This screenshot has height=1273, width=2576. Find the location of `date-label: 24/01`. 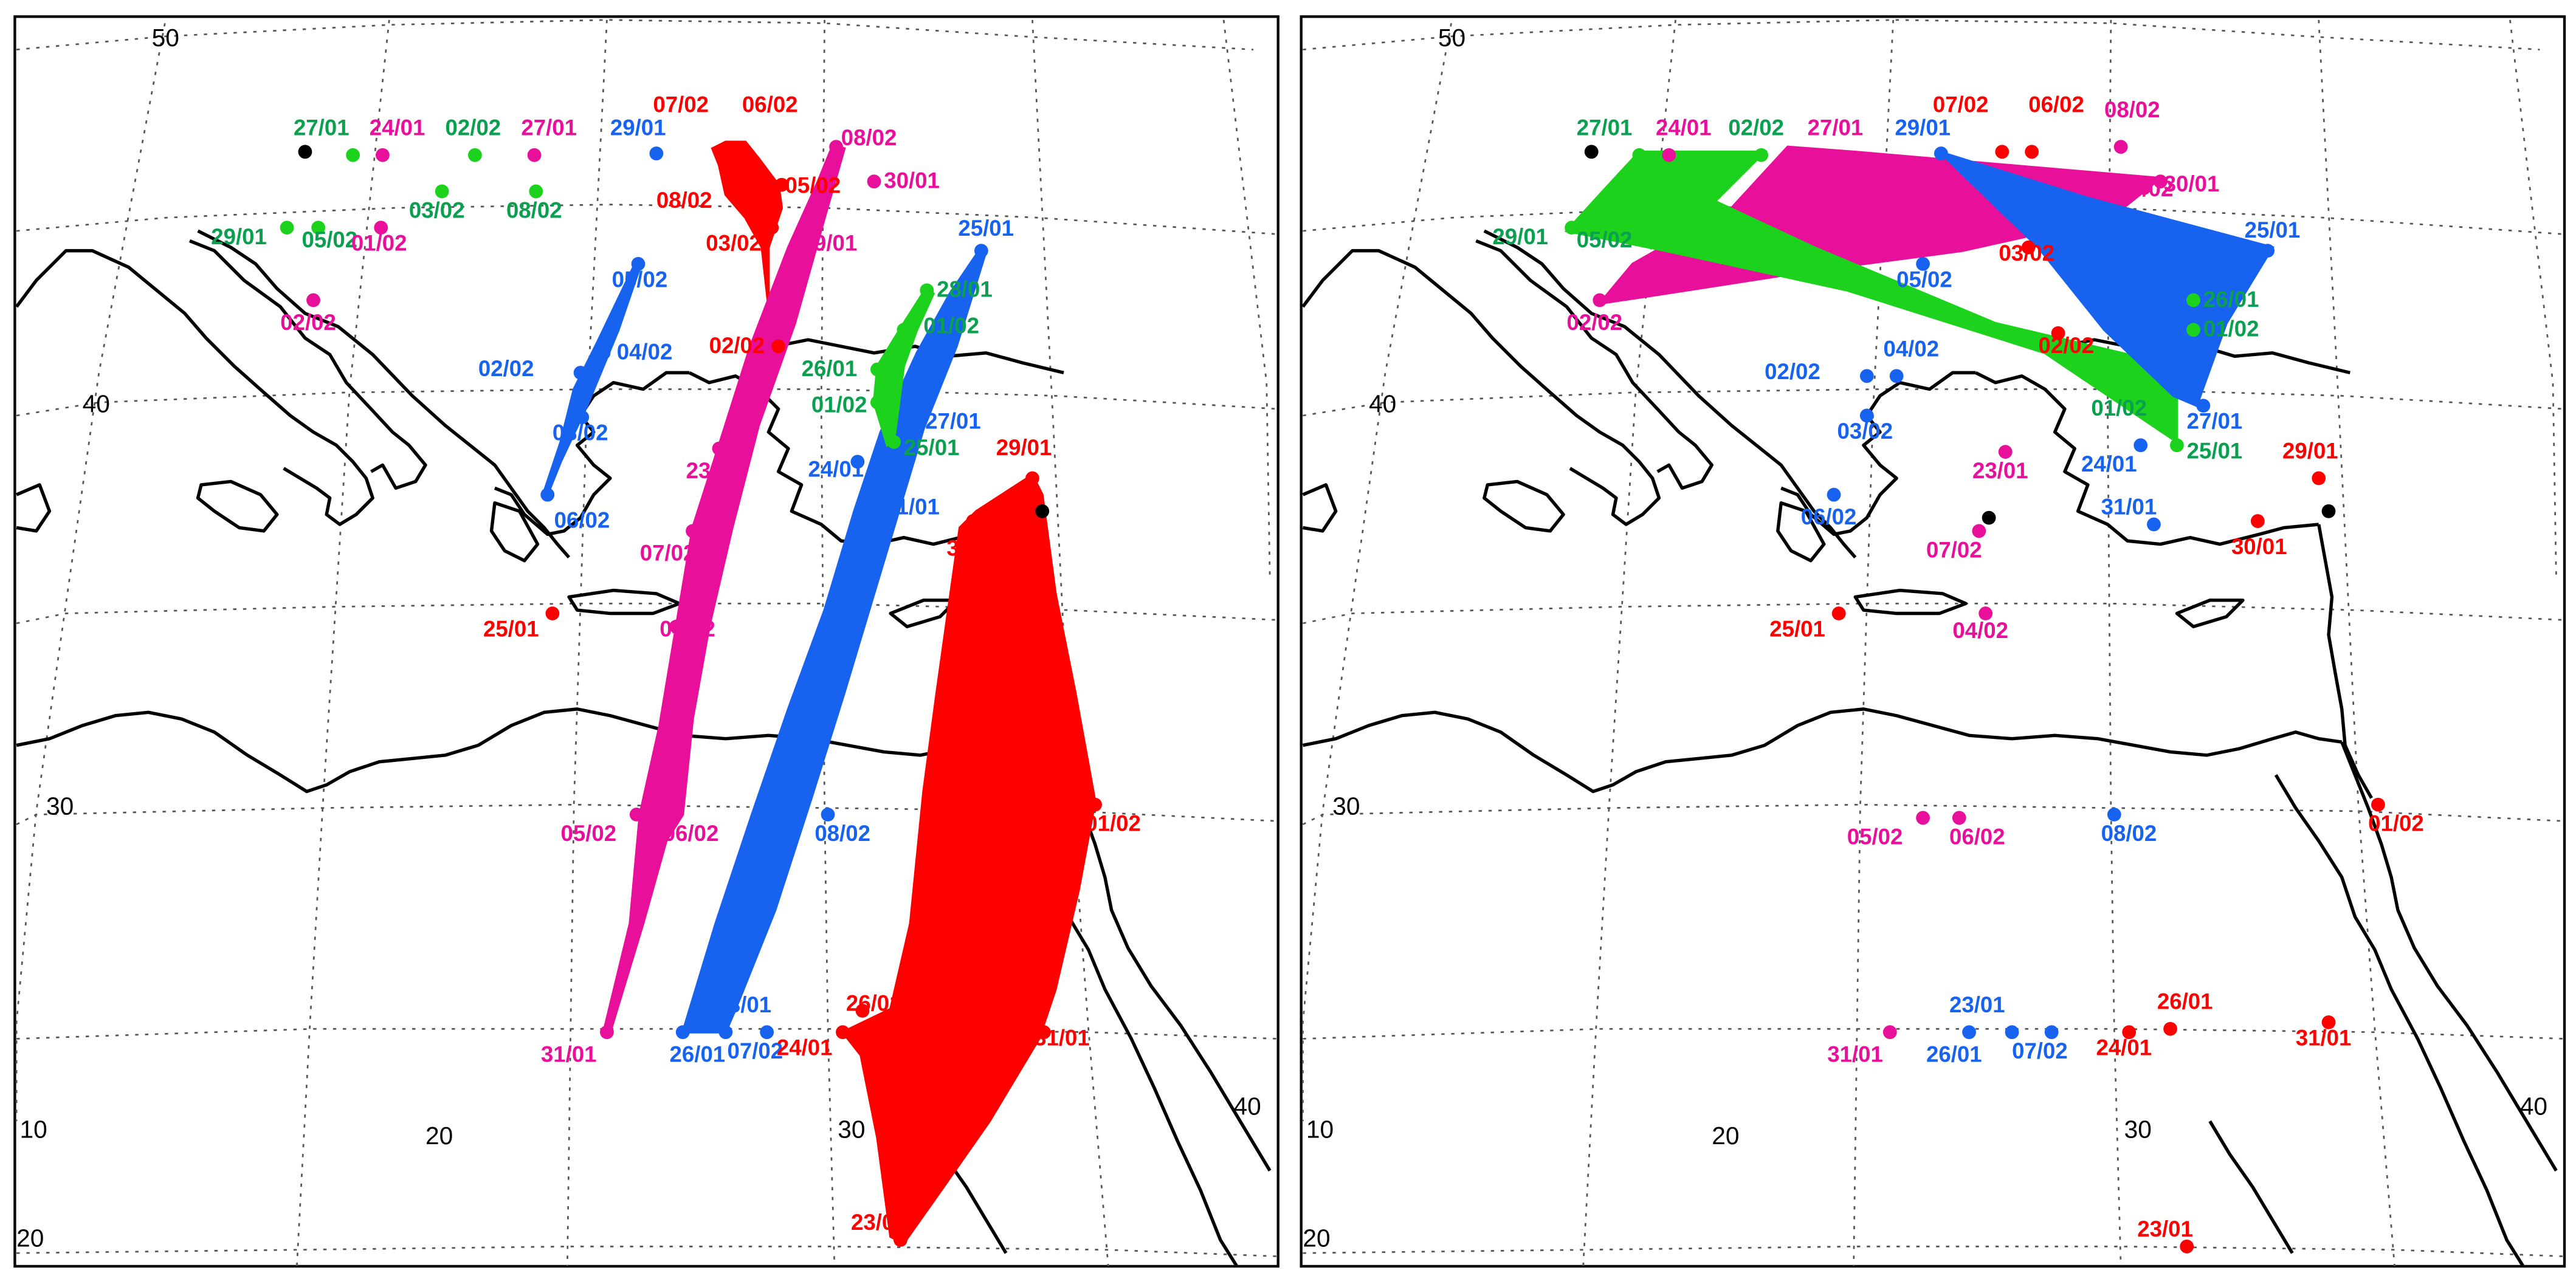

date-label: 24/01 is located at coordinates (397, 127).